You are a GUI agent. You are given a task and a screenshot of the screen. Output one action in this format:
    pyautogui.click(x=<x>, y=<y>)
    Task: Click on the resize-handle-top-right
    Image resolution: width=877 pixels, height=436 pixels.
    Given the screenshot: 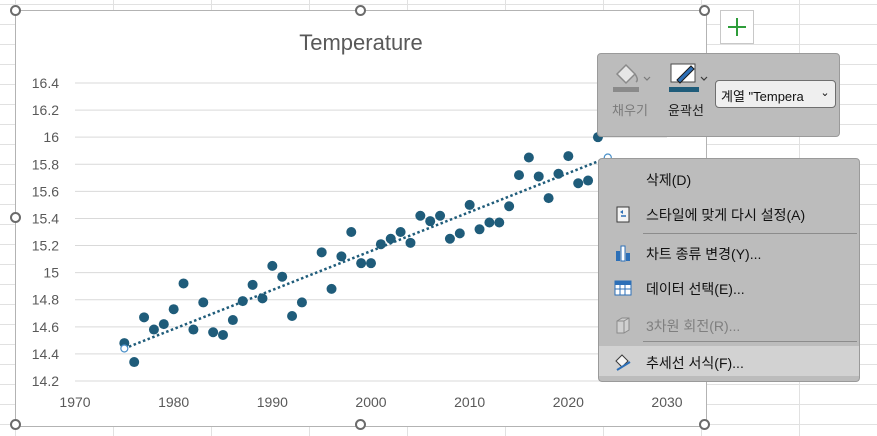 What is the action you would take?
    pyautogui.click(x=704, y=10)
    